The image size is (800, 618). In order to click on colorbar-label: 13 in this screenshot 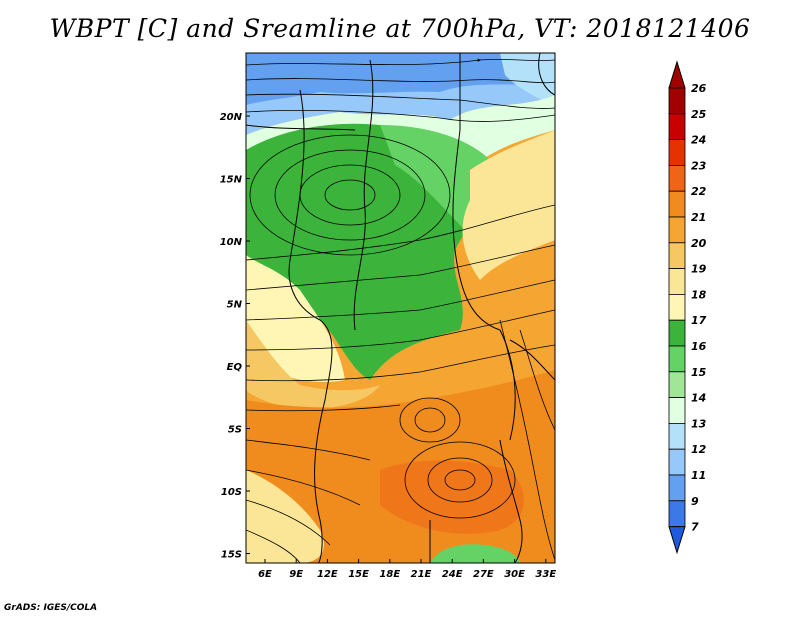, I will do `click(699, 423)`.